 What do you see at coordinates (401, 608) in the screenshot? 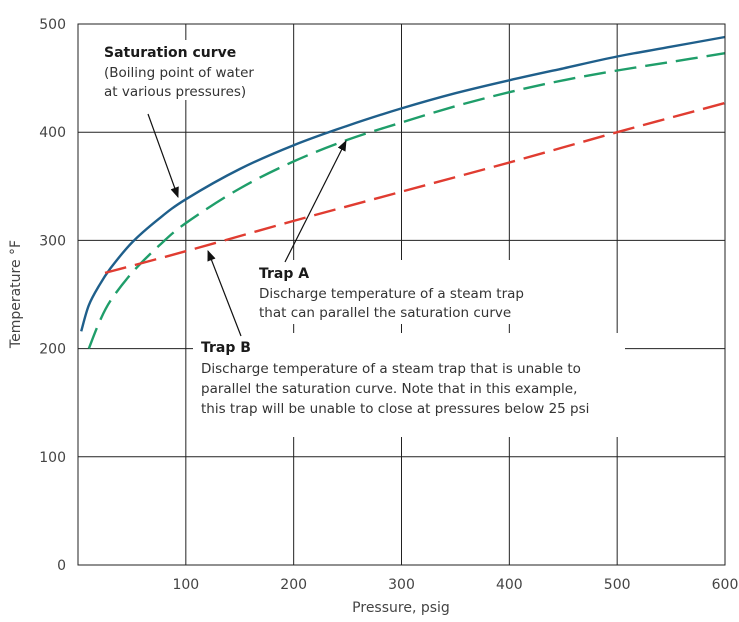
I see `x-axis-title: Pressure, psig` at bounding box center [401, 608].